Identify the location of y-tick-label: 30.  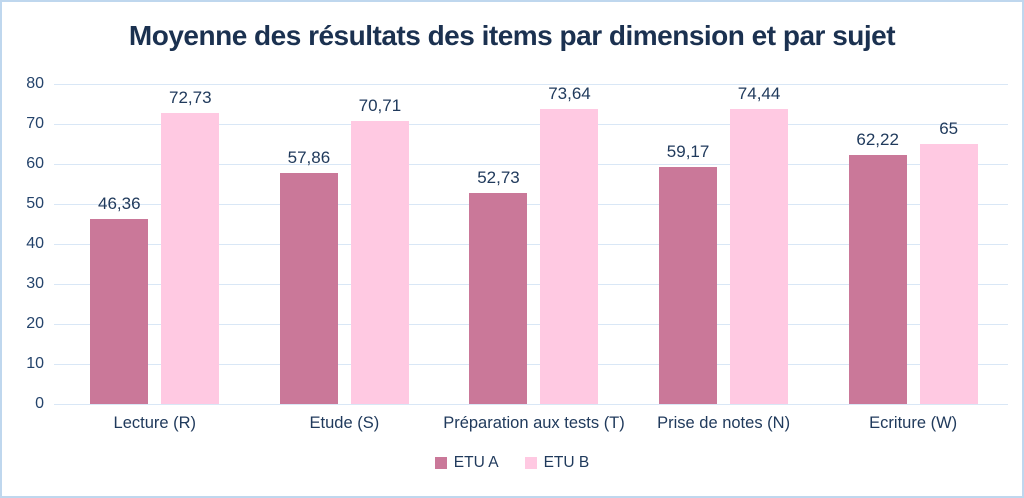
(35, 284).